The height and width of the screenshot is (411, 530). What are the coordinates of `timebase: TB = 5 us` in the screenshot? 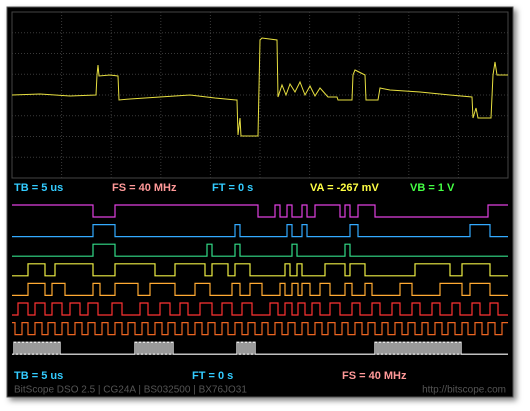 It's located at (38, 188).